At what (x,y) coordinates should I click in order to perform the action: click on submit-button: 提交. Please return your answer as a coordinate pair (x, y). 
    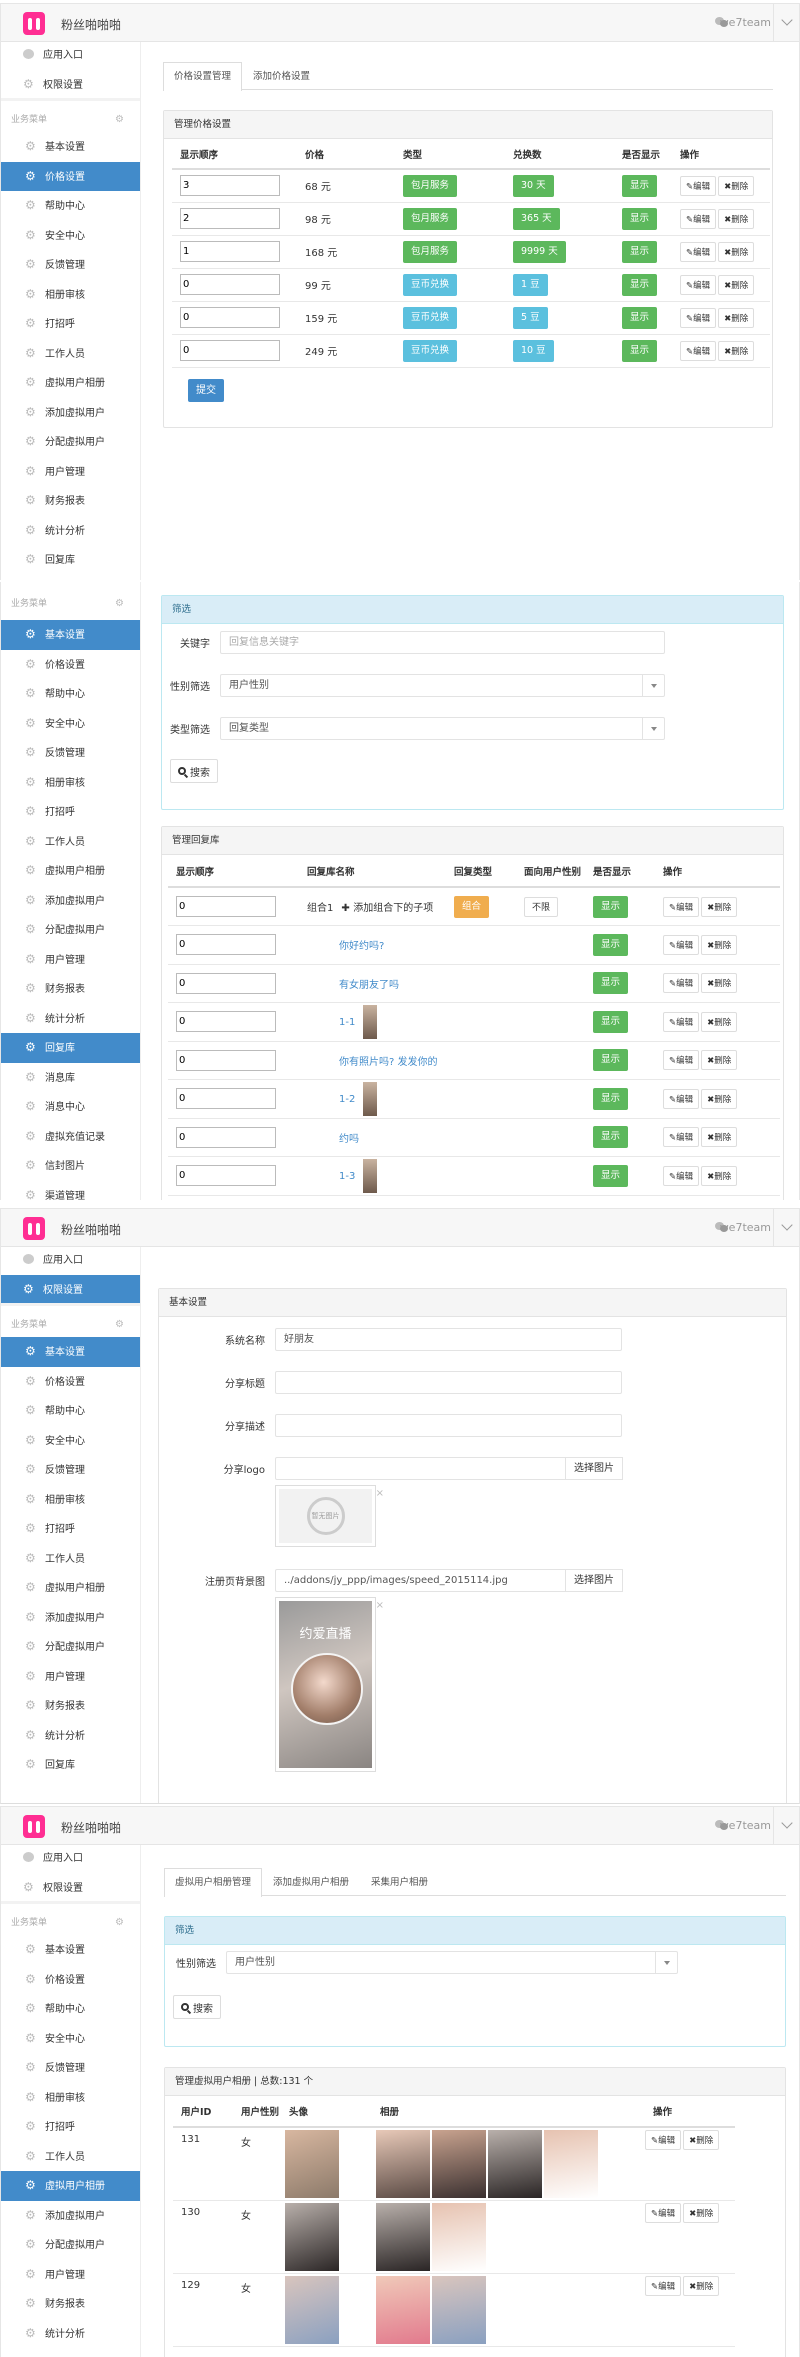
    Looking at the image, I should click on (206, 390).